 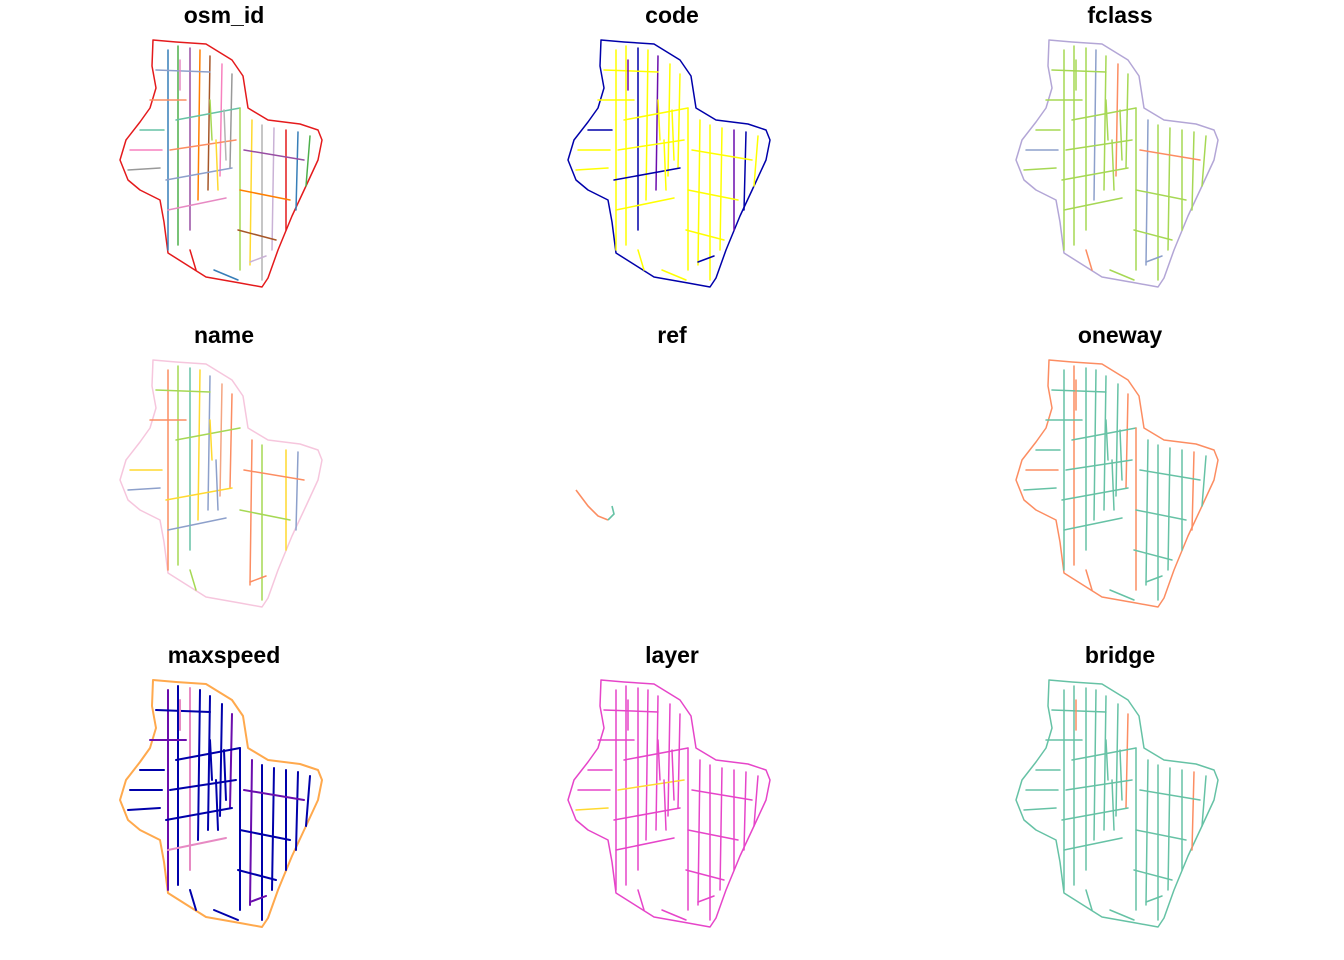 I want to click on panel-fclass: fclass, so click(x=1120, y=160).